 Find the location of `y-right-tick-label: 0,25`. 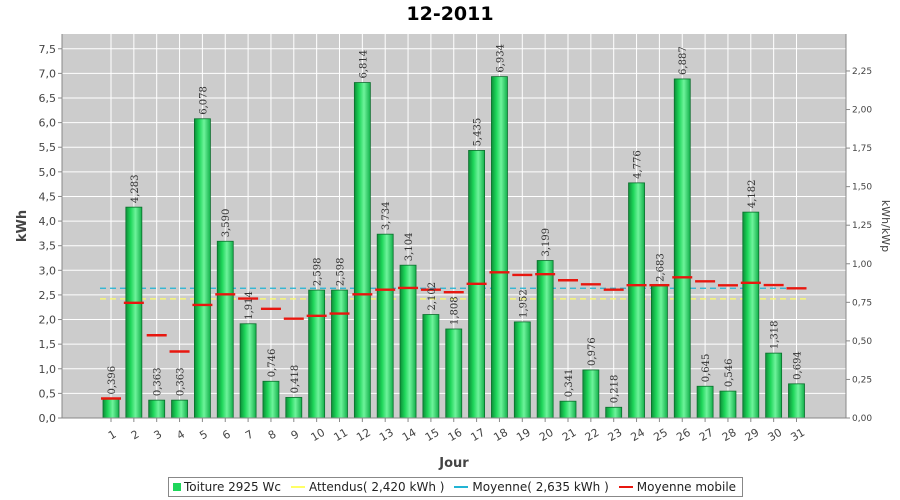

y-right-tick-label: 0,25 is located at coordinates (862, 380).